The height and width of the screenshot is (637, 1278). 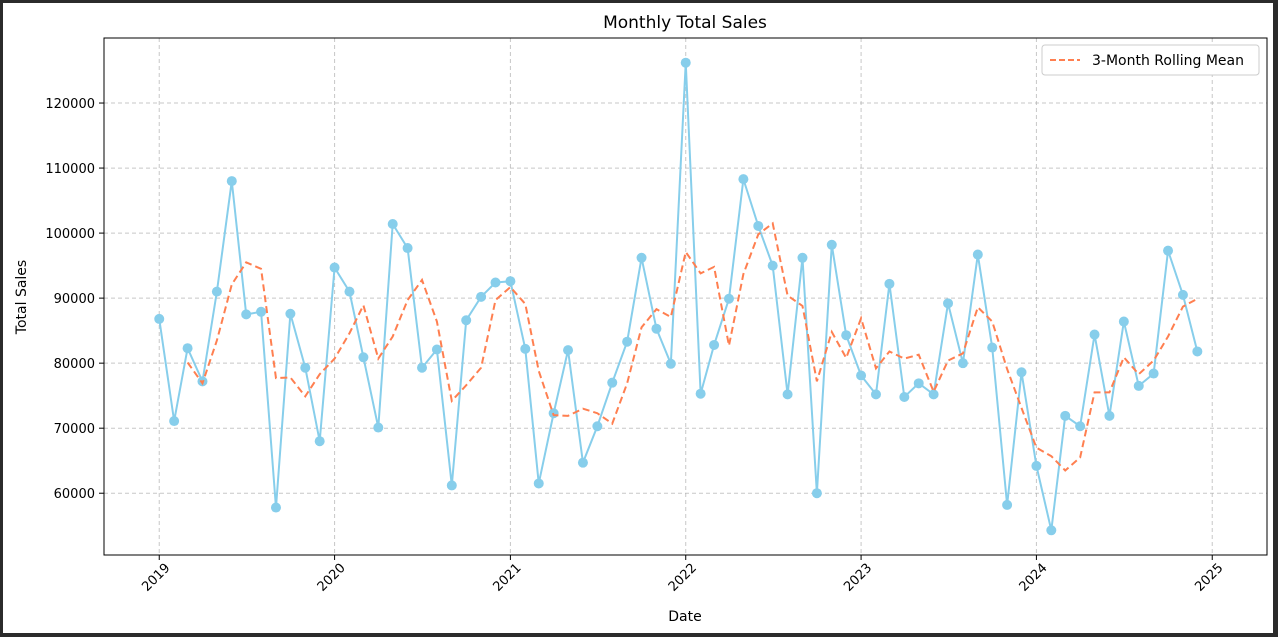 What do you see at coordinates (70, 234) in the screenshot?
I see `y-tick-label: 100000` at bounding box center [70, 234].